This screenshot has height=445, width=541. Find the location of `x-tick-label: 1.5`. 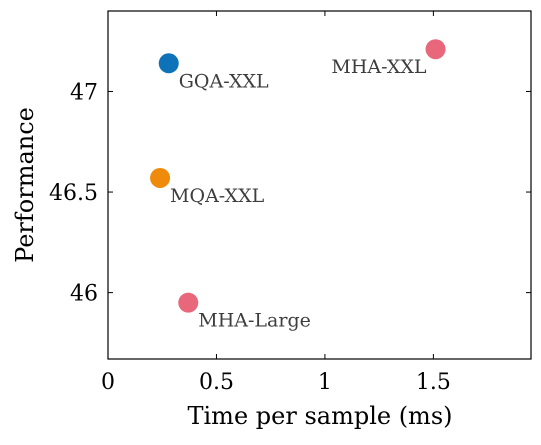

x-tick-label: 1.5 is located at coordinates (433, 382).